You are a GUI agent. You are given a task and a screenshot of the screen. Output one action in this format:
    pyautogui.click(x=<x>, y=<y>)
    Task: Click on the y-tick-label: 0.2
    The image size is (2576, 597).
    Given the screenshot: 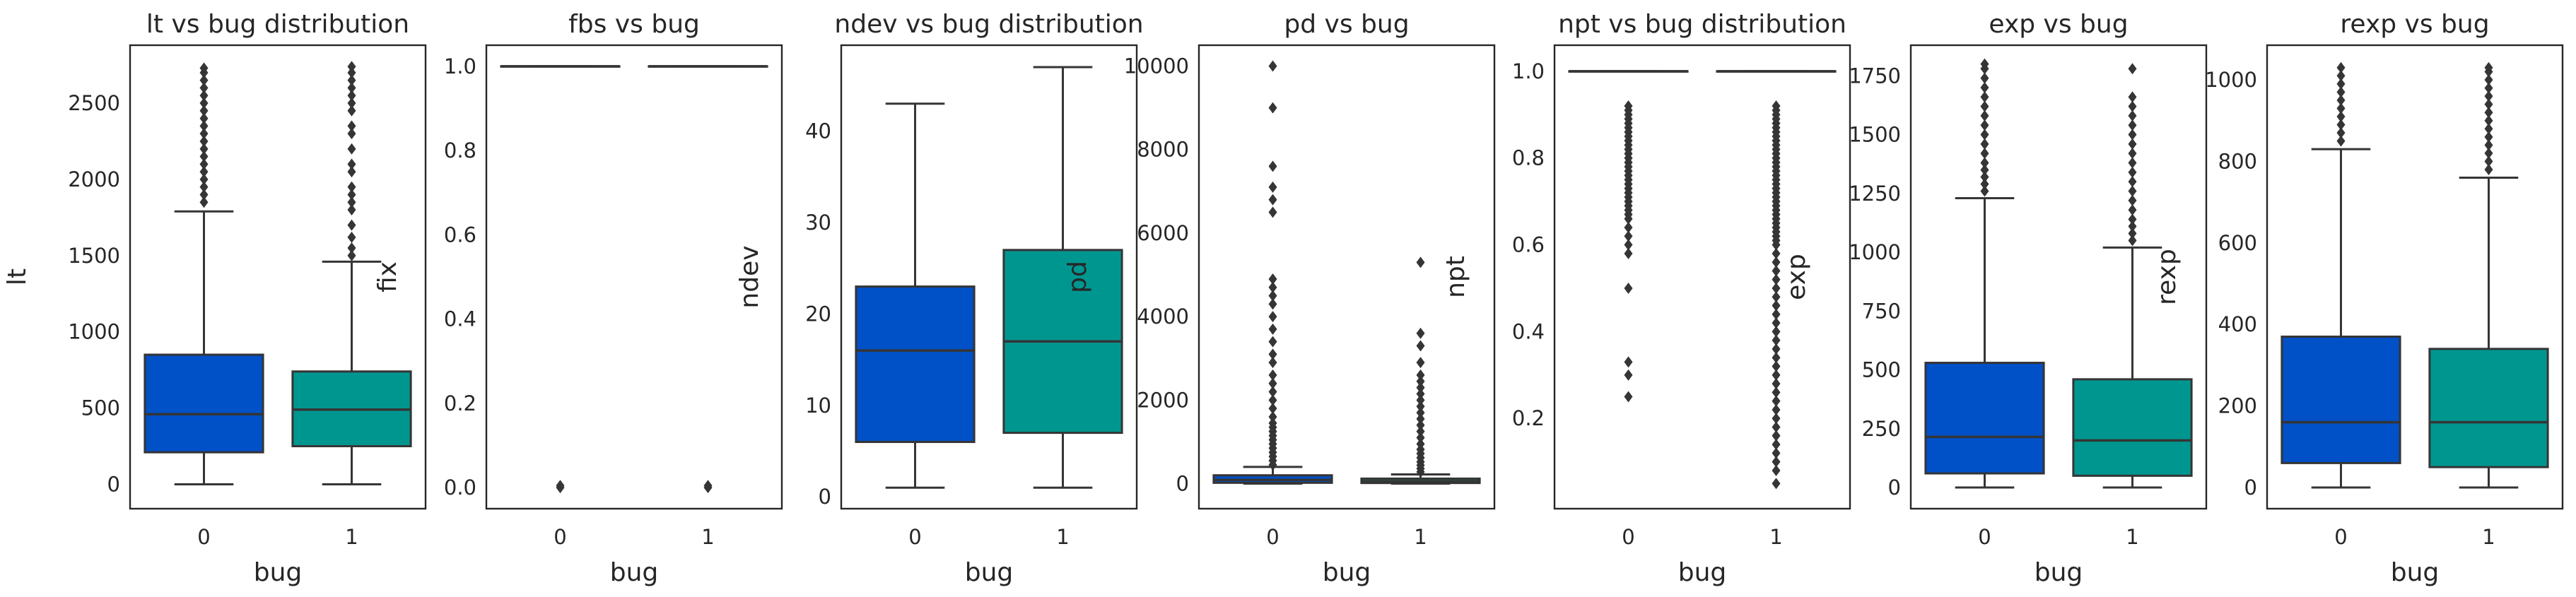 What is the action you would take?
    pyautogui.click(x=1529, y=418)
    